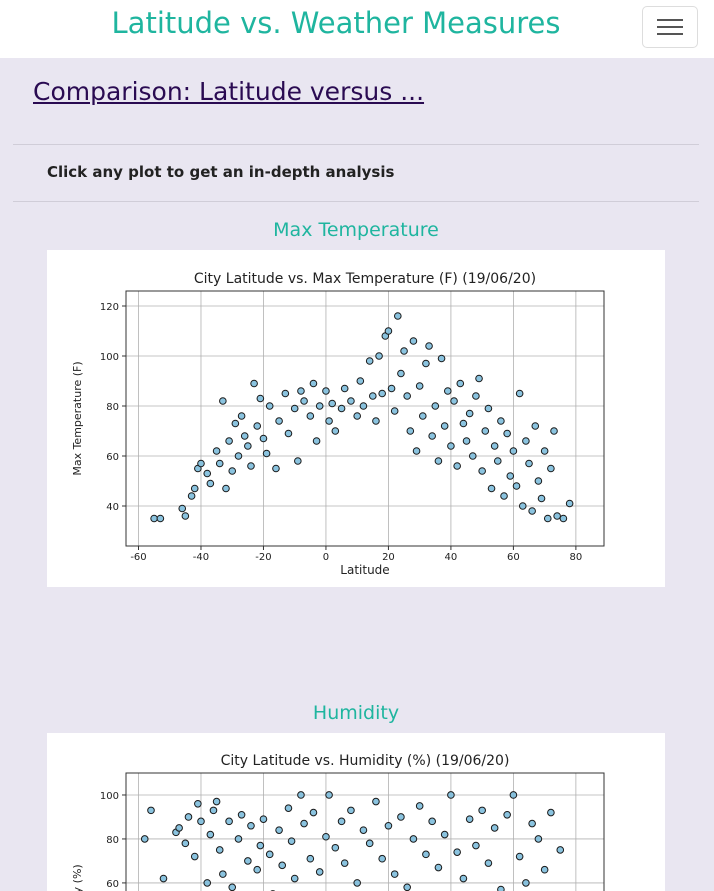  I want to click on x-tick-label: -40, so click(201, 557).